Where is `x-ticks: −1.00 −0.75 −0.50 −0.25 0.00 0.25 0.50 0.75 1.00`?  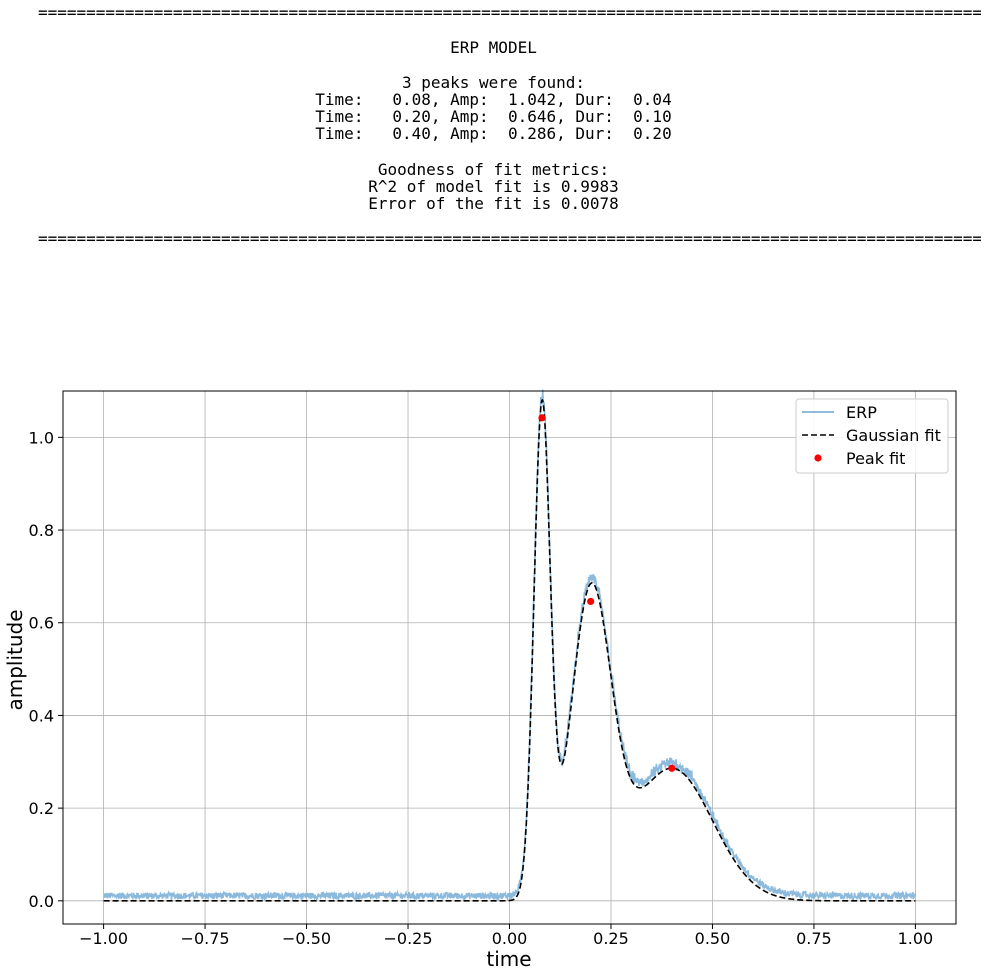 x-ticks: −1.00 −0.75 −0.50 −0.25 0.00 0.25 0.50 0.75 1.00 is located at coordinates (506, 936).